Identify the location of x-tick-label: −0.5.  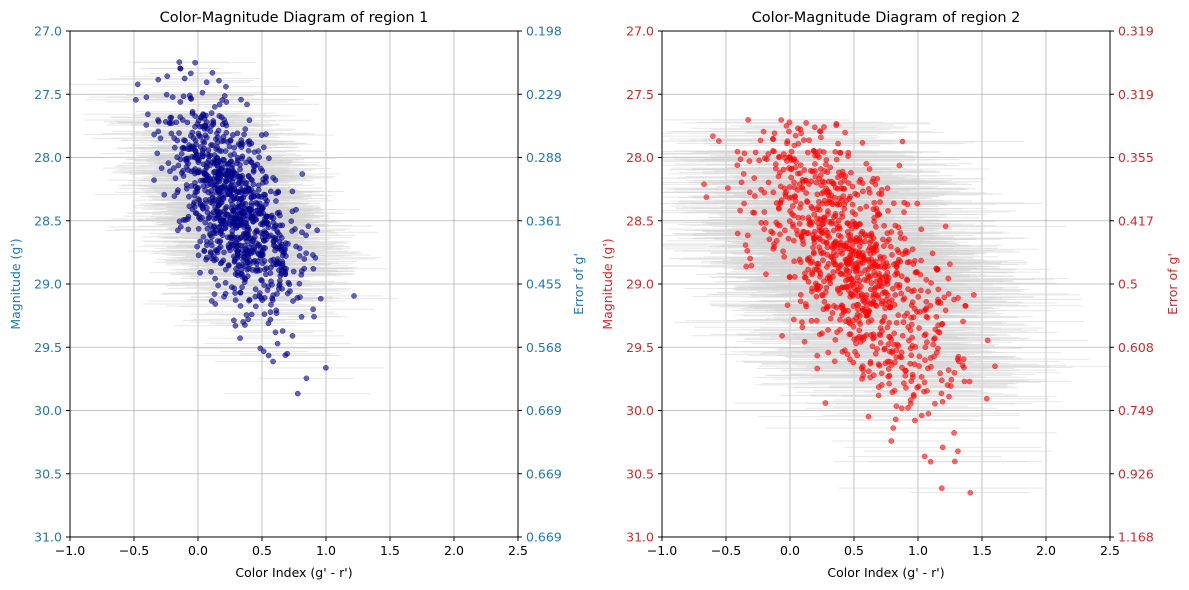
(134, 550).